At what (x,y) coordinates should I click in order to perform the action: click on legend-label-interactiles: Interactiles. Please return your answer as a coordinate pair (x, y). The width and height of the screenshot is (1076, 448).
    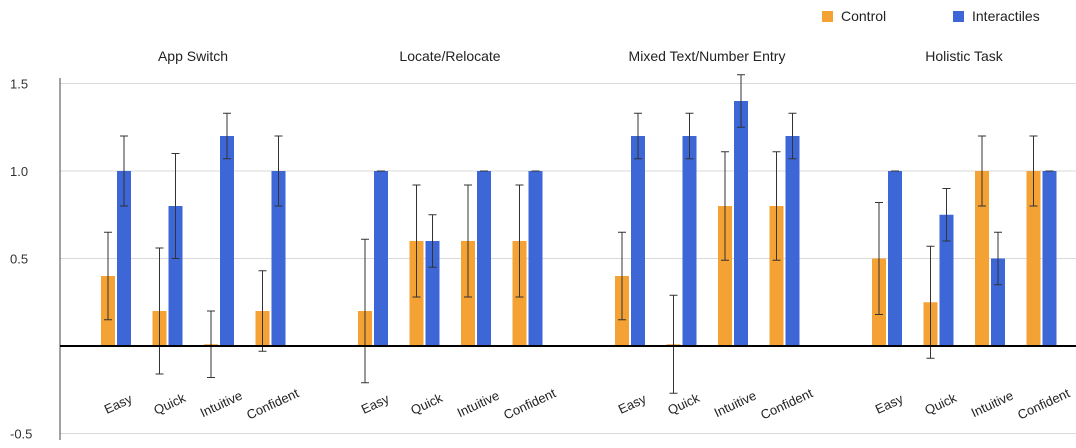
    Looking at the image, I should click on (1006, 16).